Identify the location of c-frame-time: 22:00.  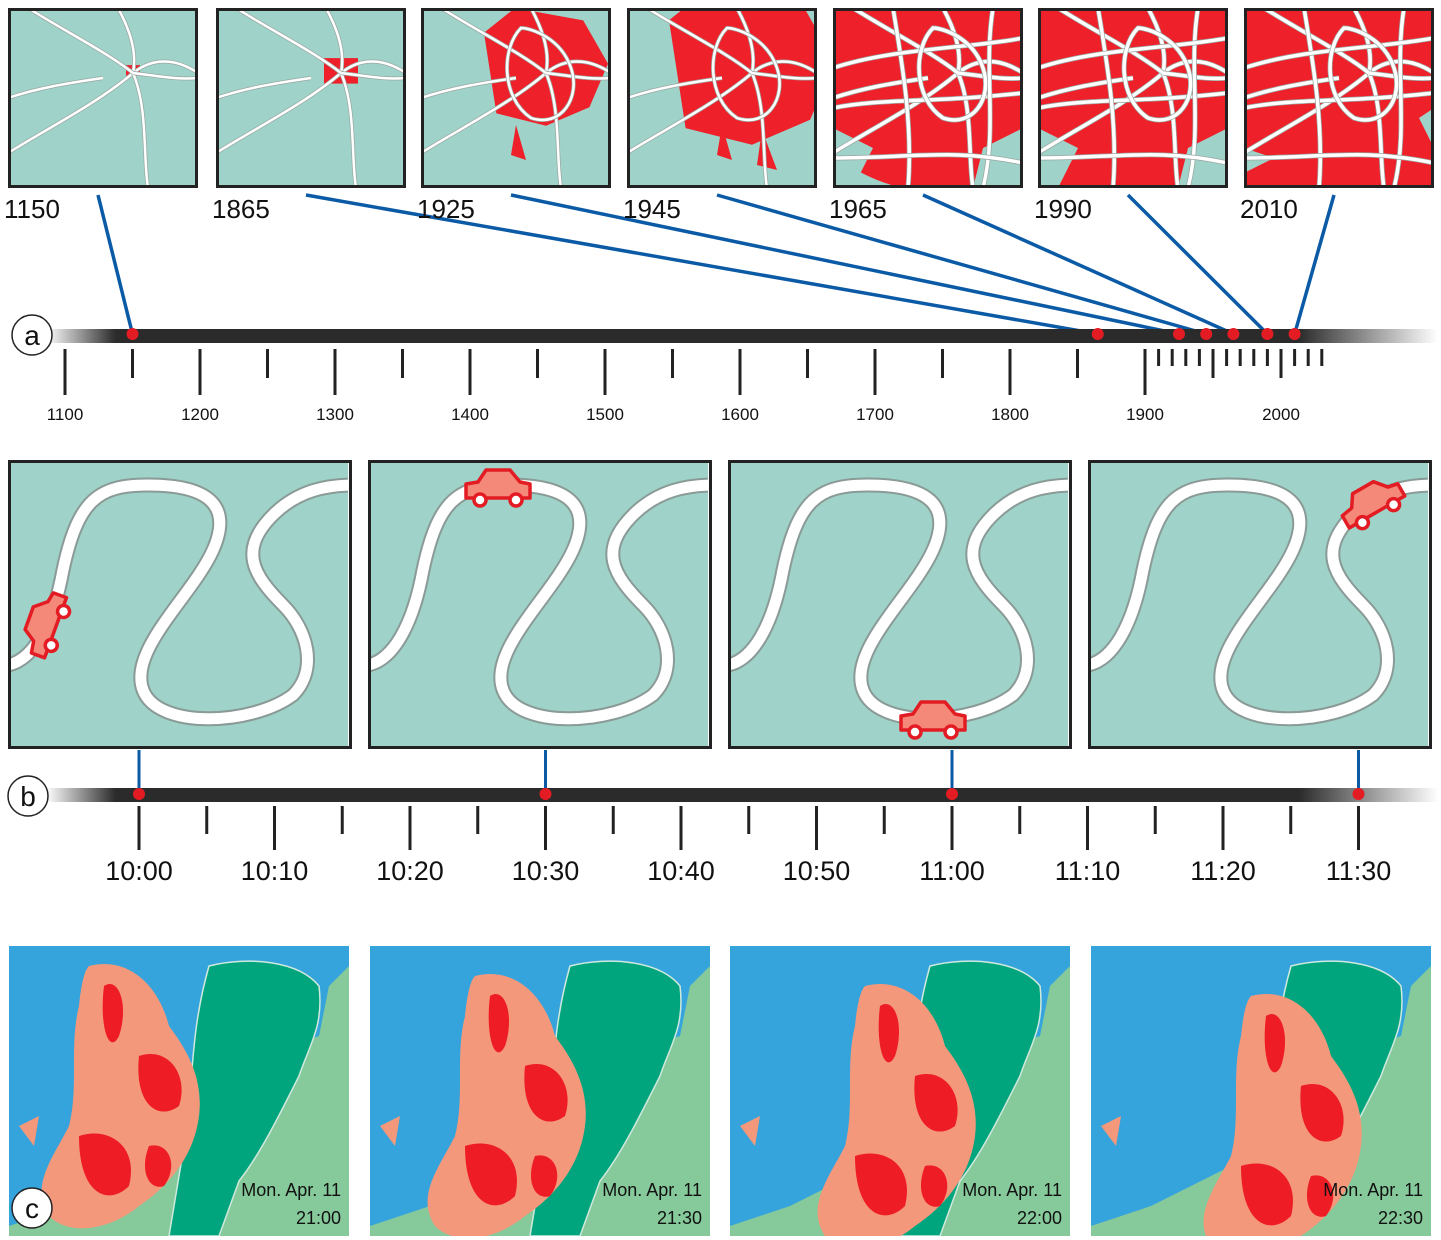
(1039, 1218).